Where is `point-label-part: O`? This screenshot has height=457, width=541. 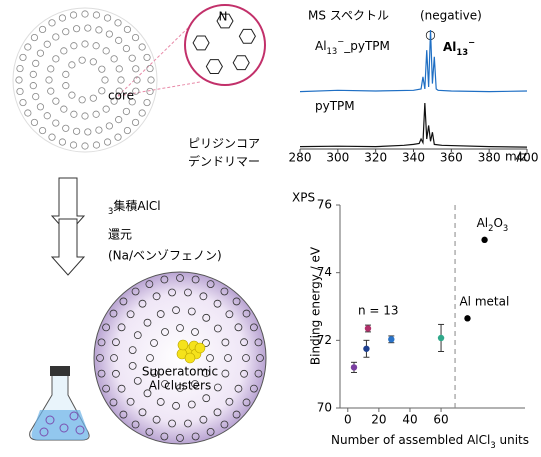
point-label-part: O is located at coordinates (497, 222).